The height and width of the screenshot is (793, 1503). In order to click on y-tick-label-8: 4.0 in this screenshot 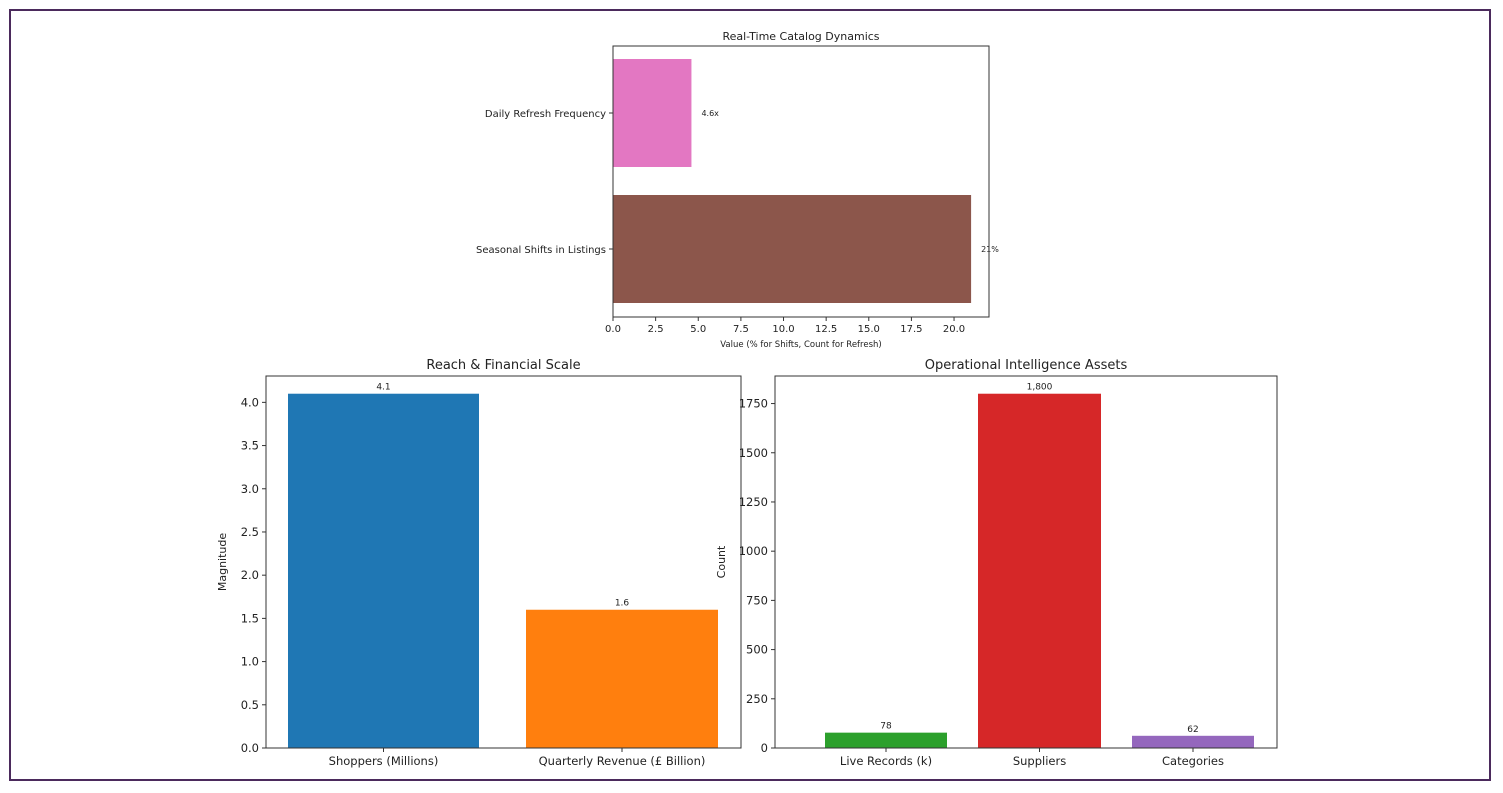, I will do `click(250, 402)`.